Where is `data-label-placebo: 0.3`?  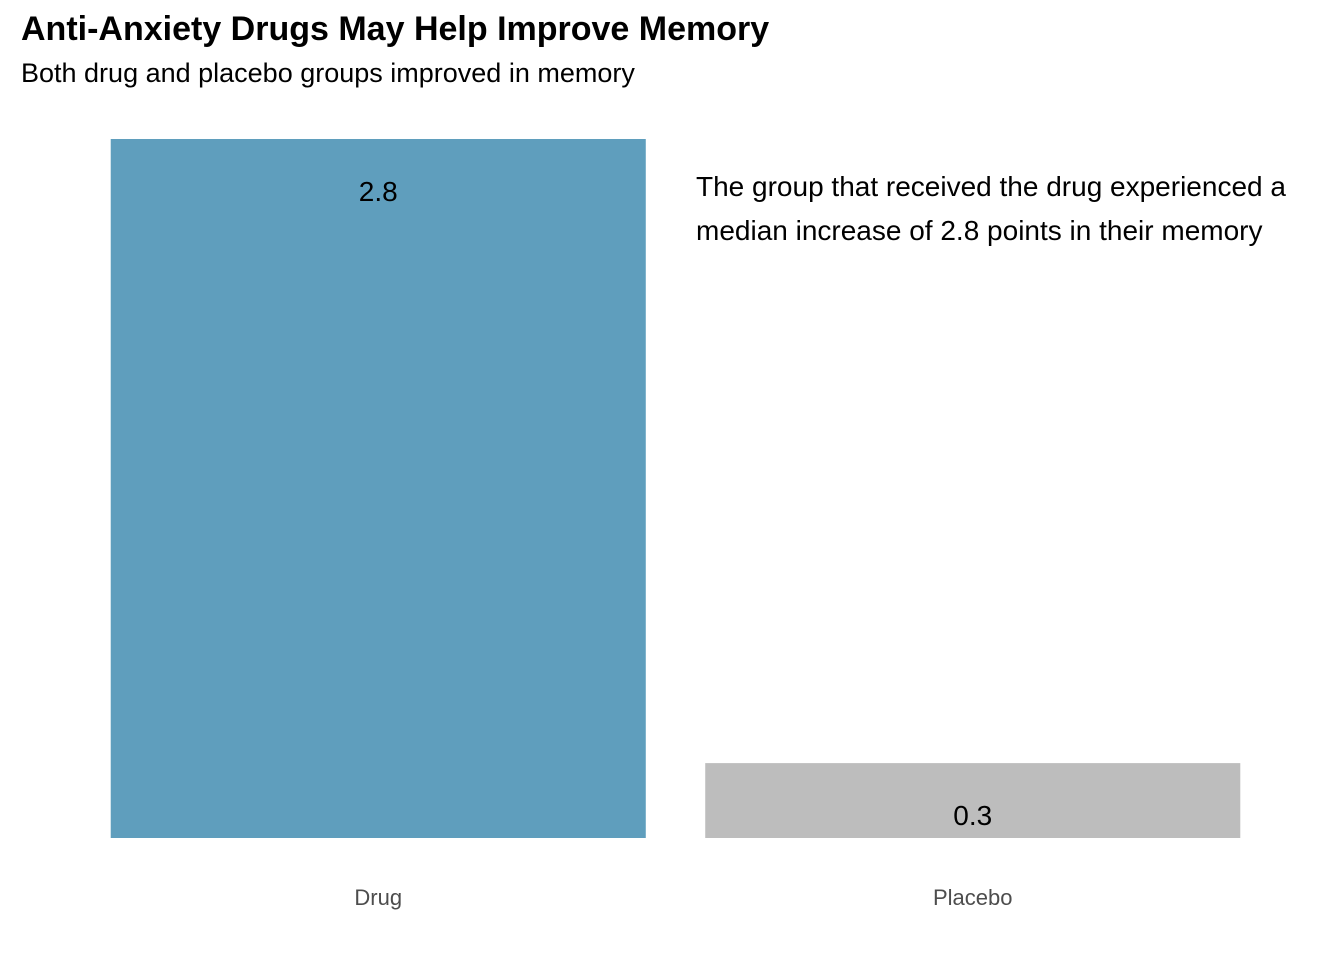
data-label-placebo: 0.3 is located at coordinates (972, 815).